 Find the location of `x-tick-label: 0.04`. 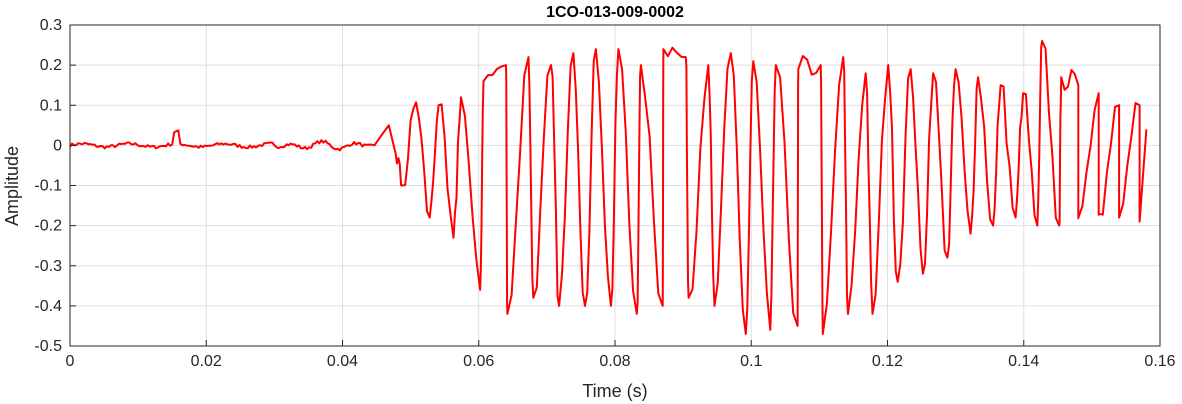

x-tick-label: 0.04 is located at coordinates (342, 361).